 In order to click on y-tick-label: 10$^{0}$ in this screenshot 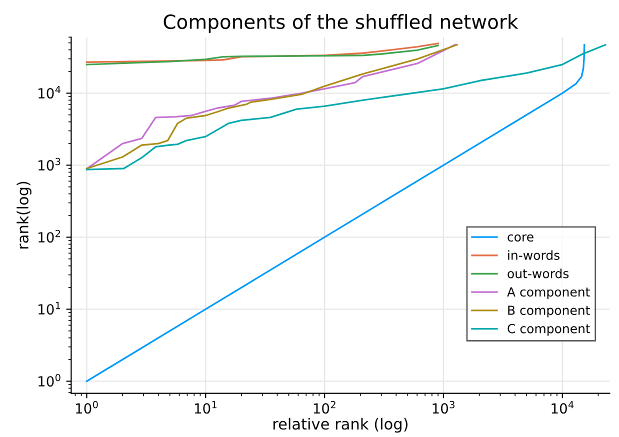, I will do `click(49, 380)`.